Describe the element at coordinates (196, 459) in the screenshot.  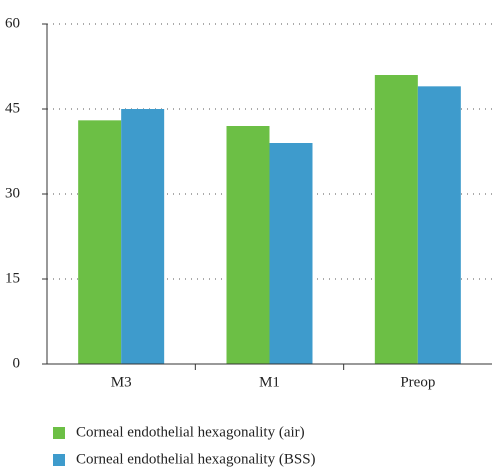
I see `legend-label: Corneal endothelial hexagonality (BSS)` at that location.